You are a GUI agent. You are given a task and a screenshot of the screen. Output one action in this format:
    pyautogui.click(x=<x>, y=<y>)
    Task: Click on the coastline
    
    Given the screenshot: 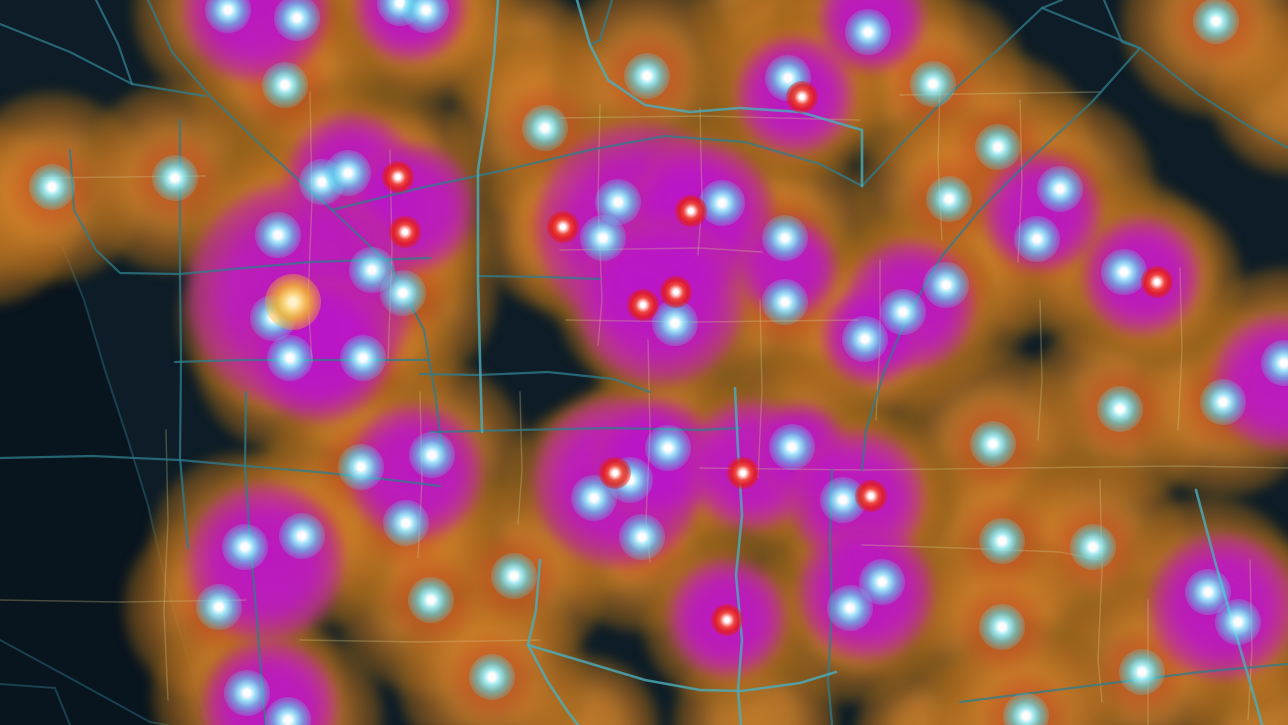 What is the action you would take?
    pyautogui.click(x=35, y=704)
    